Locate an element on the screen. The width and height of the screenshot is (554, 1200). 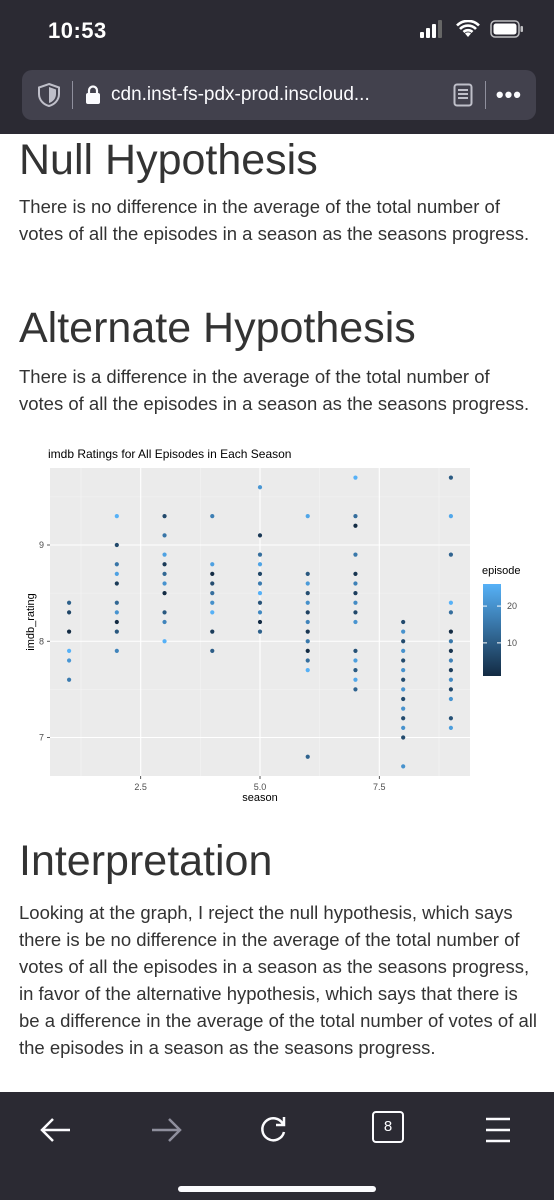
wifi-icon is located at coordinates (468, 28).